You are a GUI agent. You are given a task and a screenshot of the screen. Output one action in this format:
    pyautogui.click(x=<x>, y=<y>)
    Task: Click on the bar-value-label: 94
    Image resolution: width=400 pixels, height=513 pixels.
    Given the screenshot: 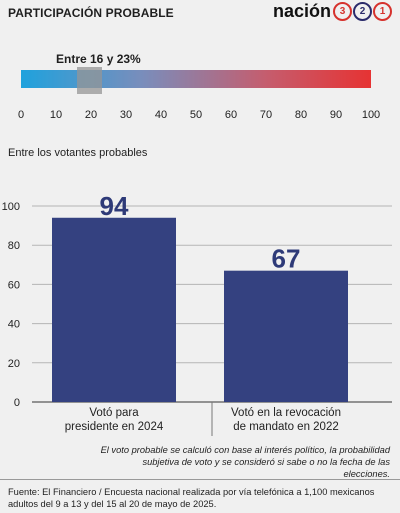 What is the action you would take?
    pyautogui.click(x=114, y=206)
    